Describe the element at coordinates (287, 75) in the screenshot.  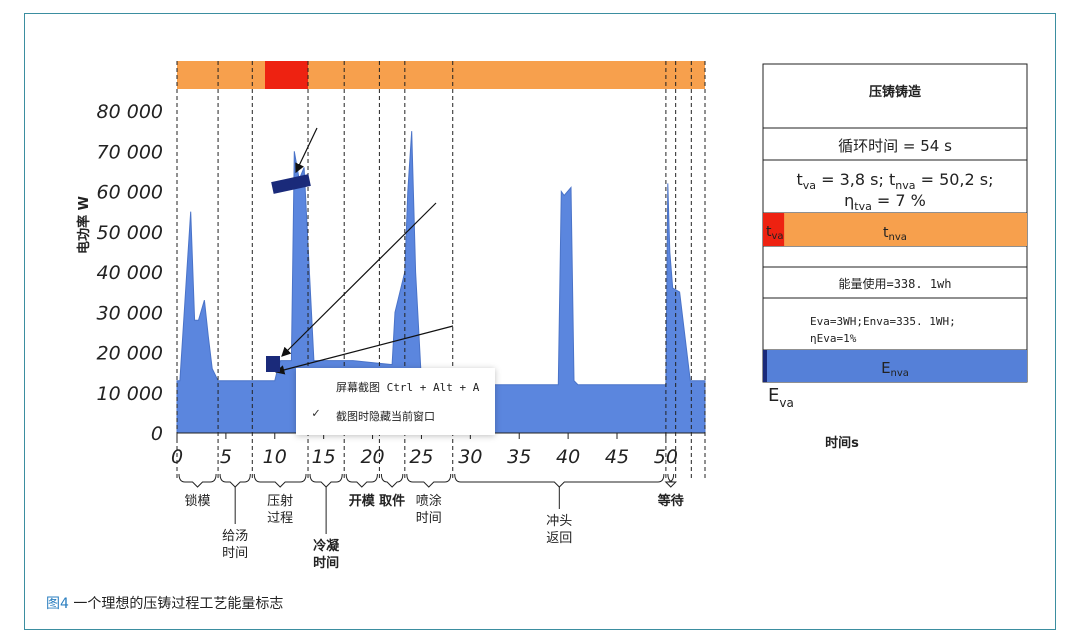
I see `value-added-segment` at that location.